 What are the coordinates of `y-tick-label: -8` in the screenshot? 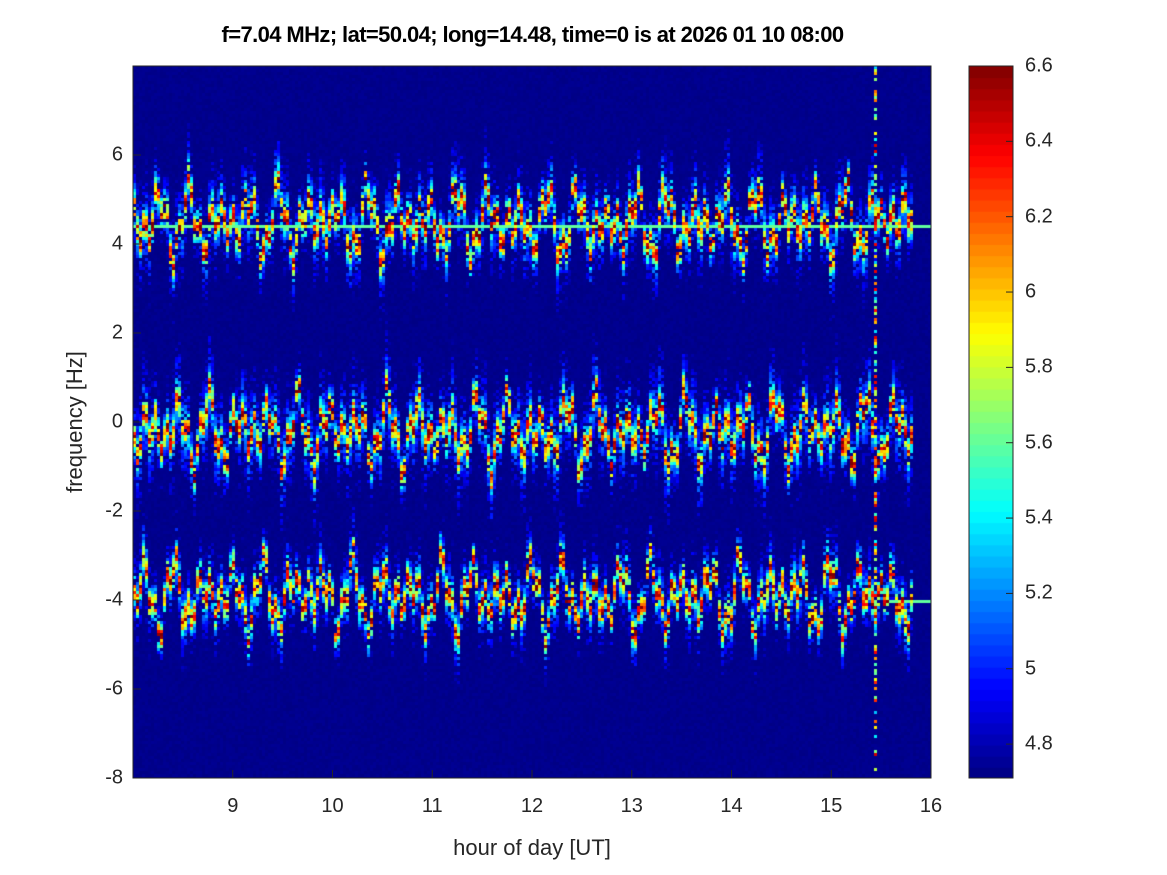 It's located at (114, 777).